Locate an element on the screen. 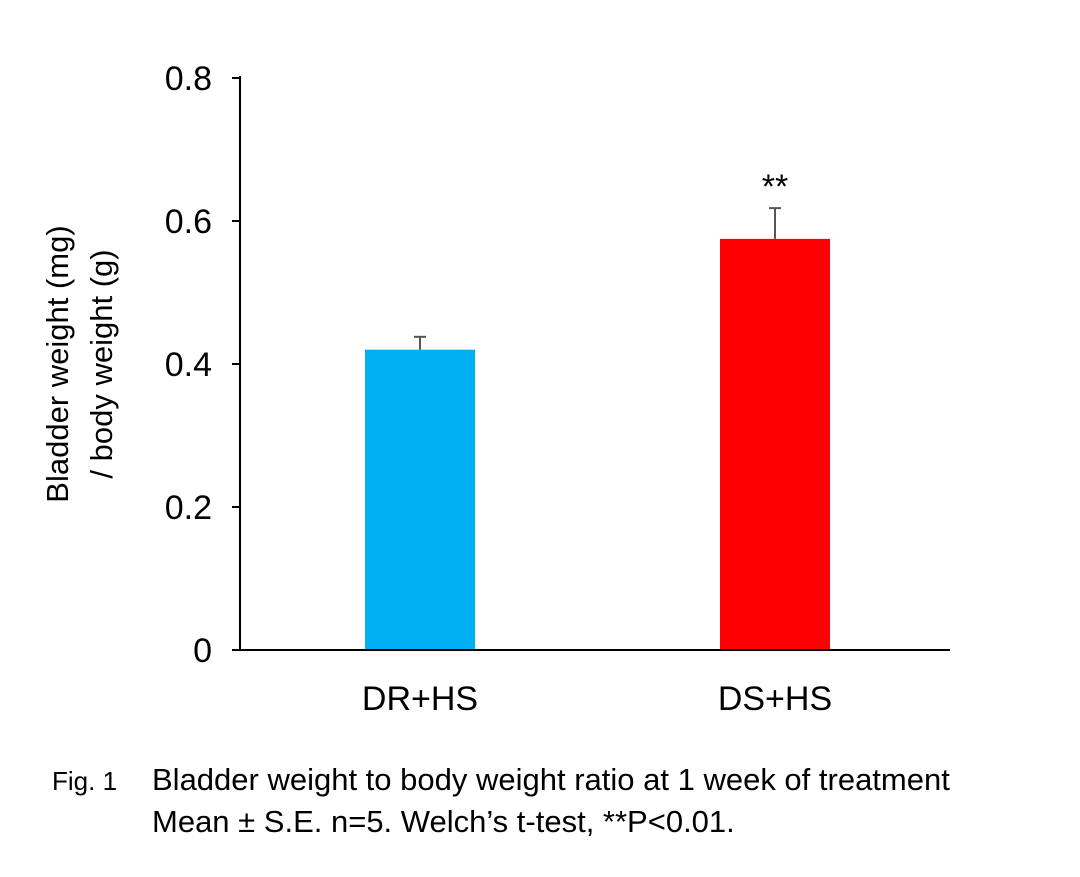 The image size is (1080, 877). y-tick-label: 0.2 is located at coordinates (188, 508).